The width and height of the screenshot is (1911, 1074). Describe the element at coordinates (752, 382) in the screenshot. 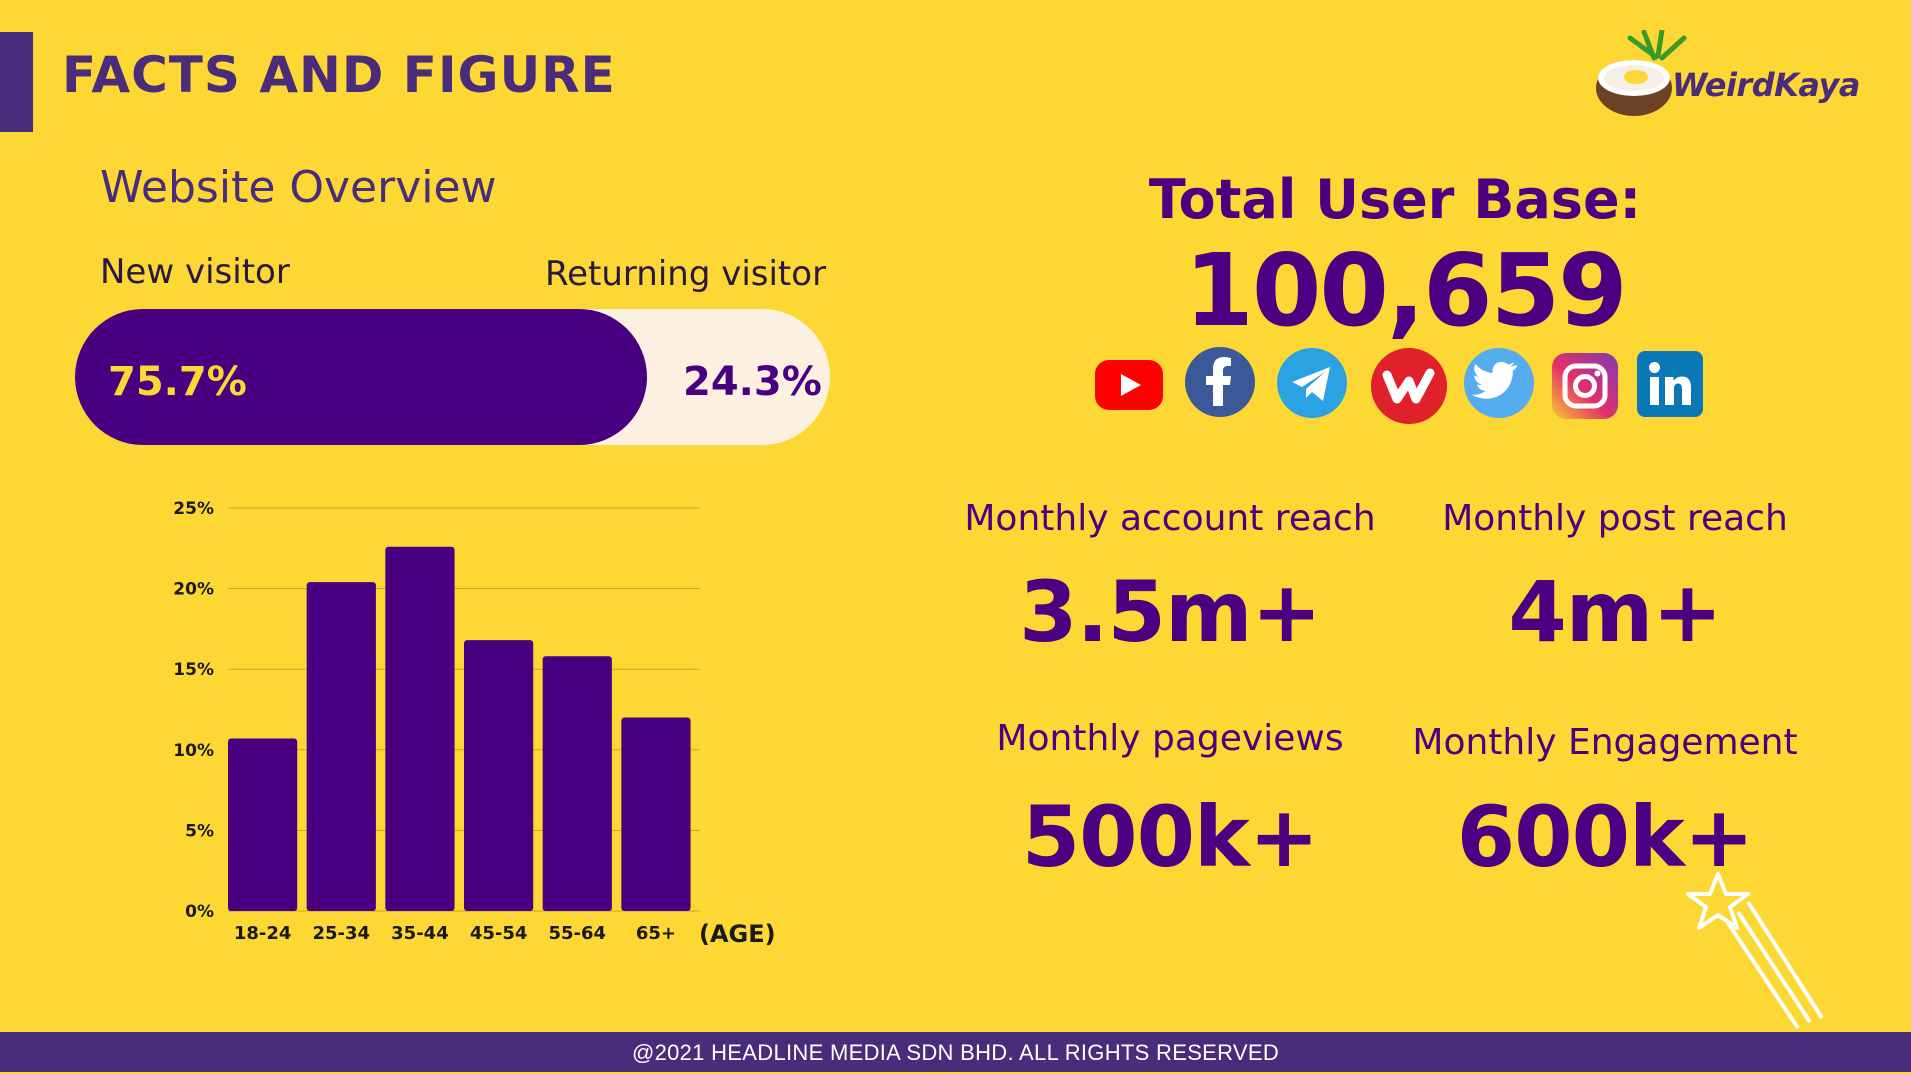

I see `returning-visitor-percentage: 24.3%` at that location.